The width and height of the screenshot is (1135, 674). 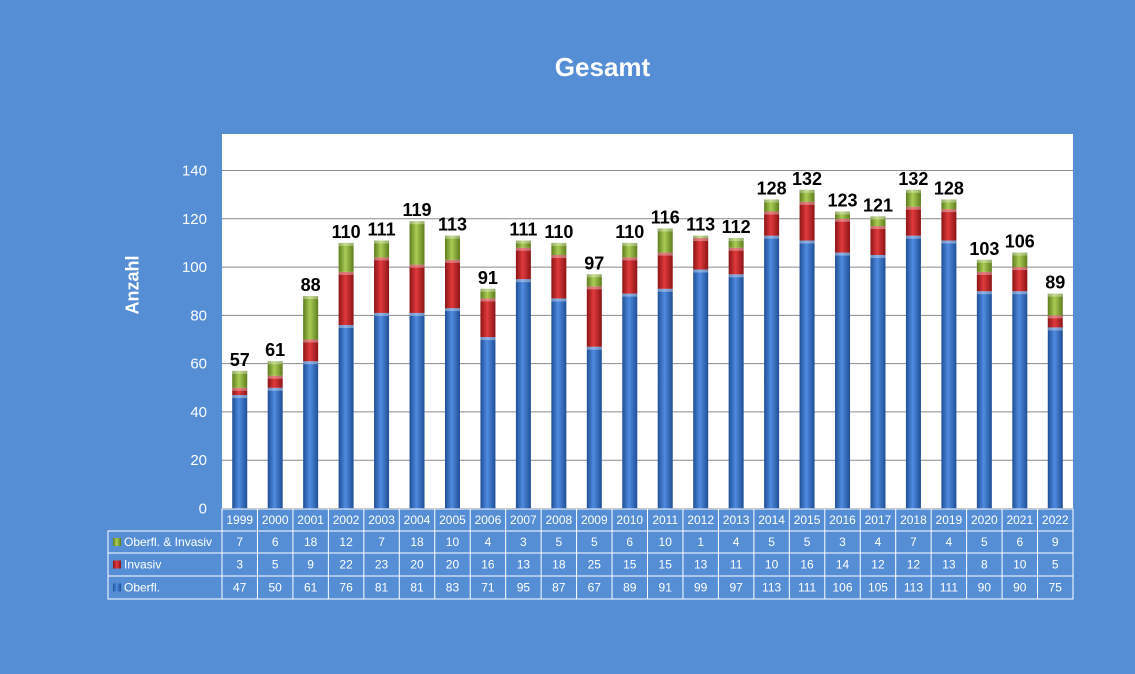 I want to click on legend-label: Oberfl. & Invasiv, so click(x=168, y=542).